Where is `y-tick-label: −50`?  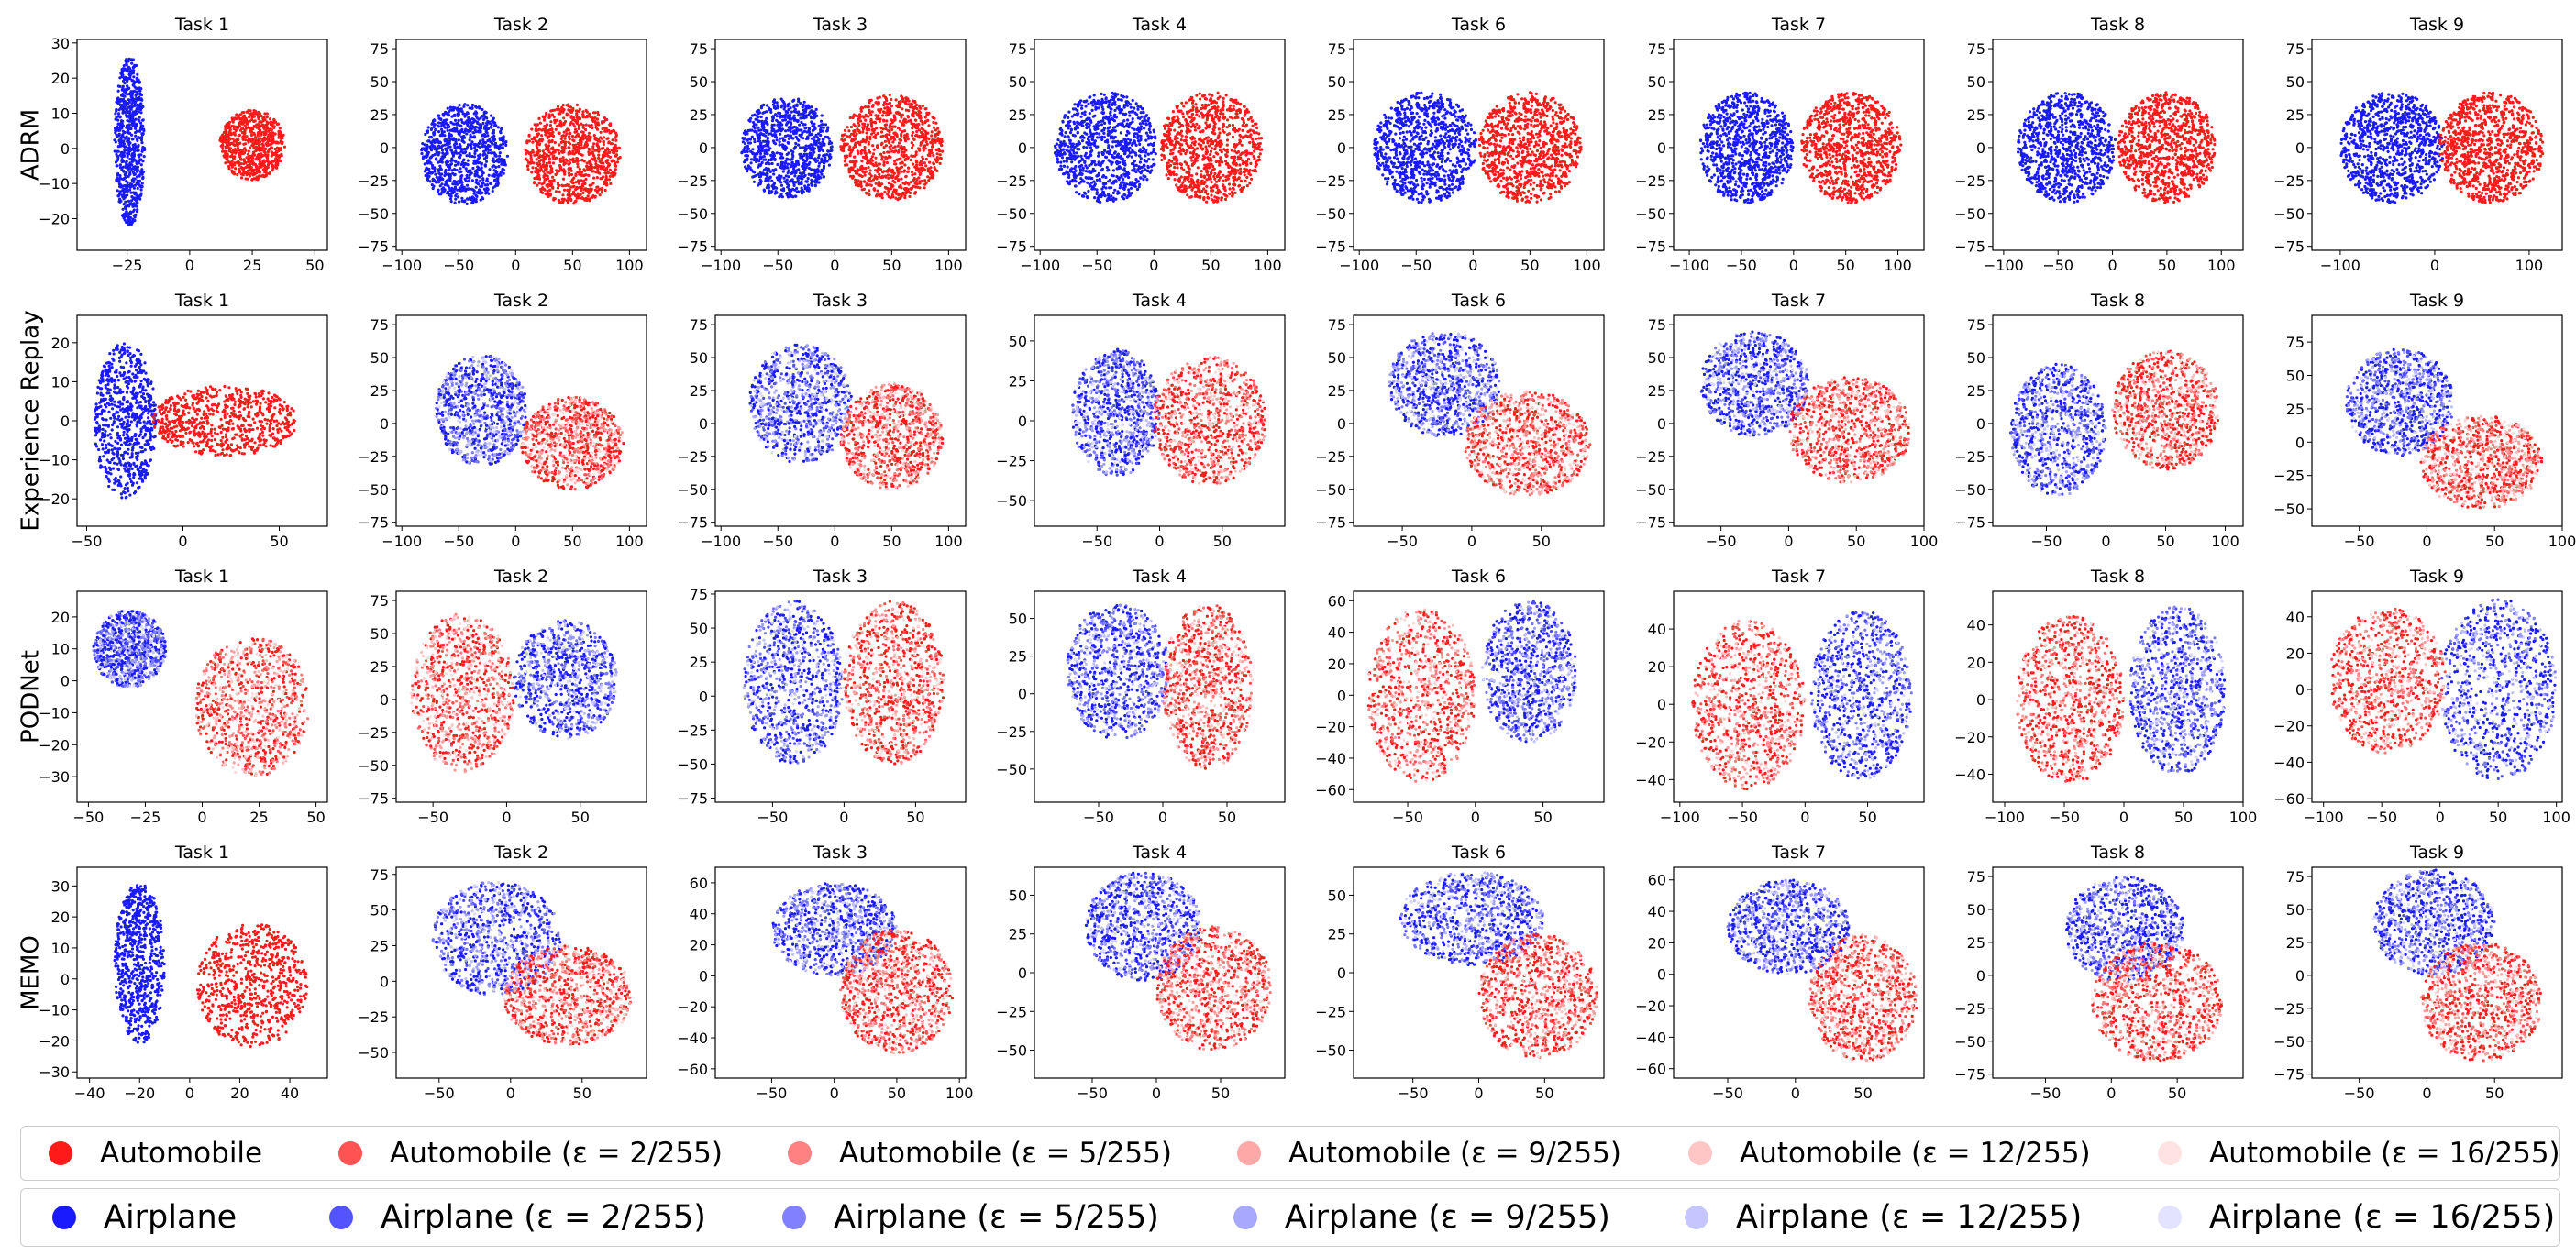 y-tick-label: −50 is located at coordinates (373, 214).